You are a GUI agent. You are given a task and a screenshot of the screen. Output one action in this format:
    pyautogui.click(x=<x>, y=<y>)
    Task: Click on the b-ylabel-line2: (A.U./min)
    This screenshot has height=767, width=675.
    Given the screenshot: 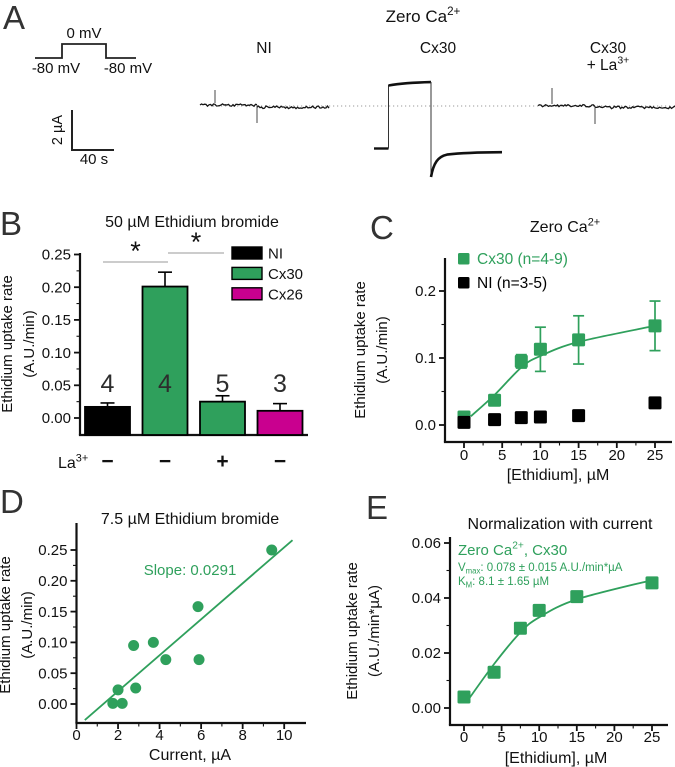 What is the action you would take?
    pyautogui.click(x=29, y=344)
    